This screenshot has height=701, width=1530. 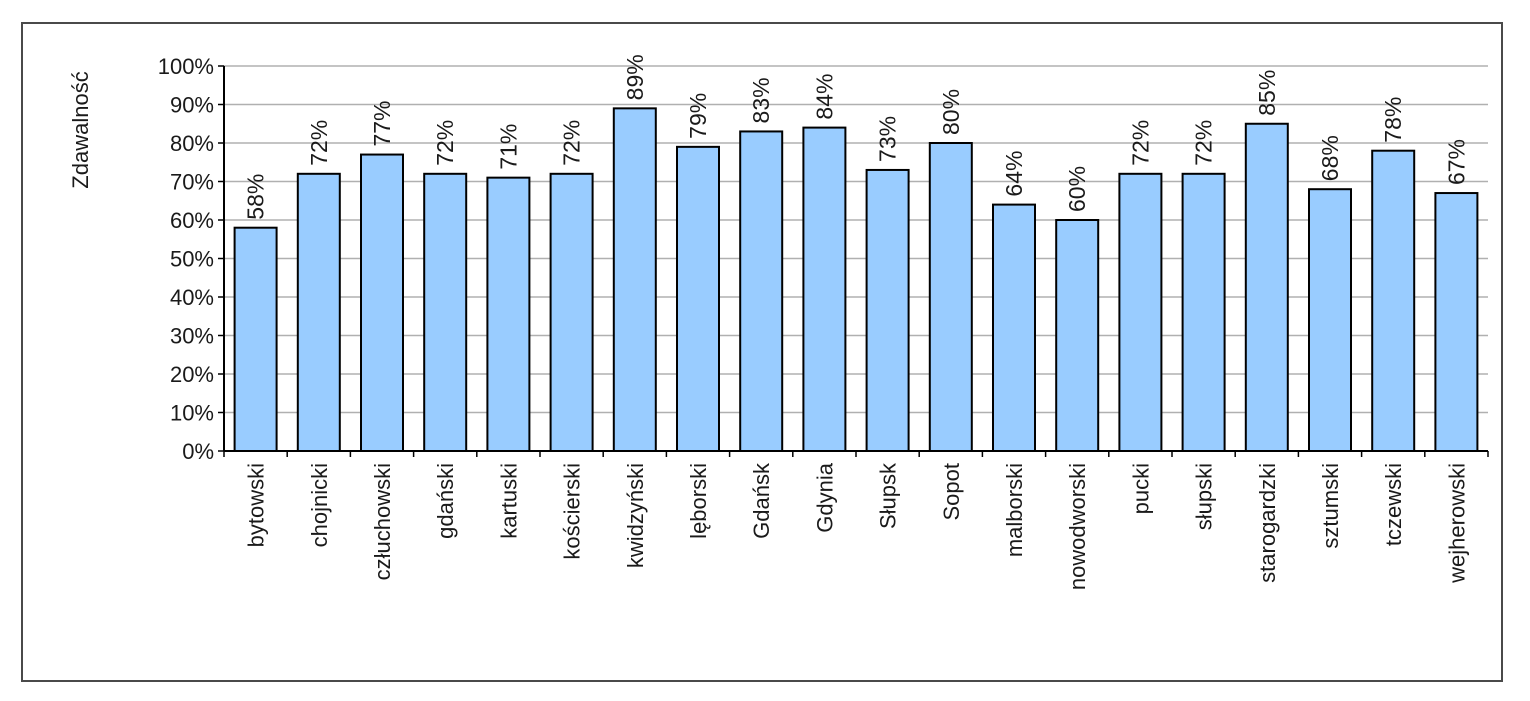 I want to click on category-label: pucki, so click(x=1140, y=488).